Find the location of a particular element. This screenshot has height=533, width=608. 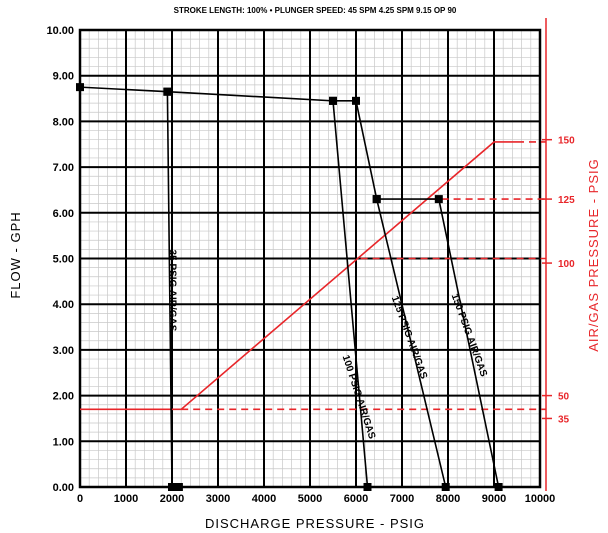

y-tick-label: 10.00 is located at coordinates (60, 31).